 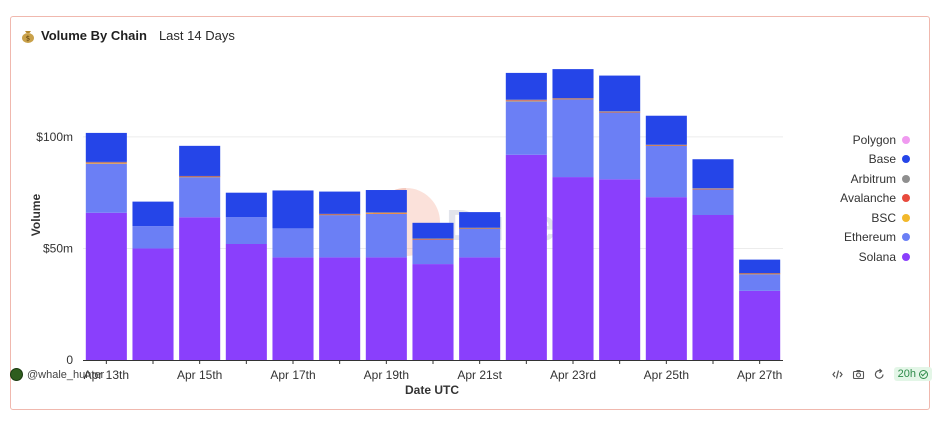 I want to click on author: @whale_hunter, so click(x=57, y=374).